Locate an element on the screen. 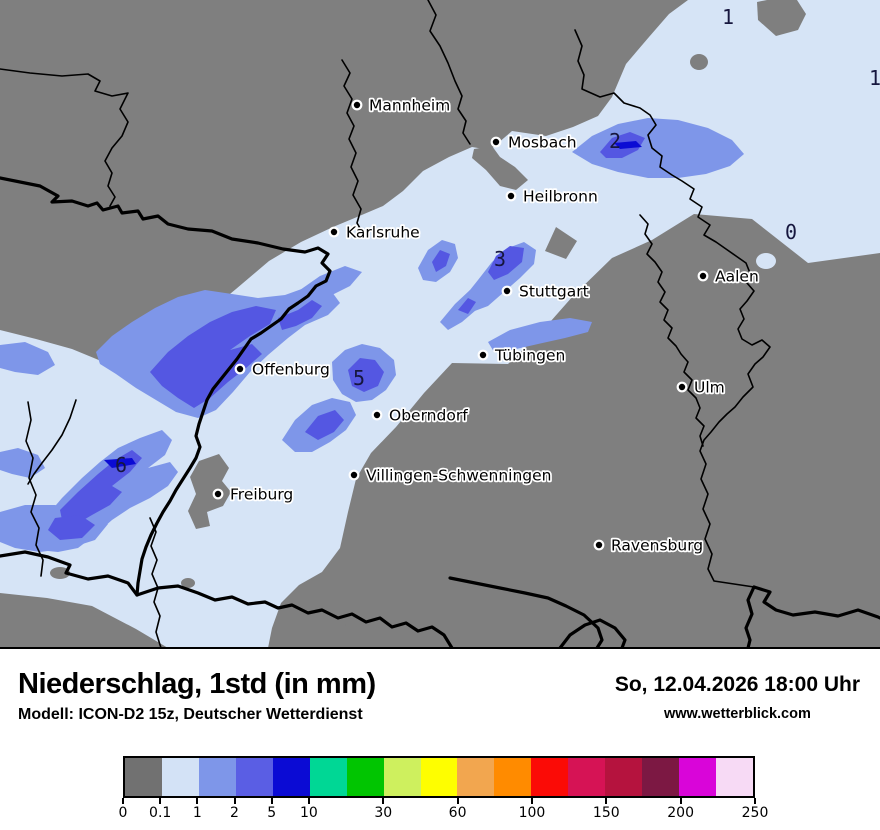 The height and width of the screenshot is (830, 880). precip-value: 0 is located at coordinates (791, 232).